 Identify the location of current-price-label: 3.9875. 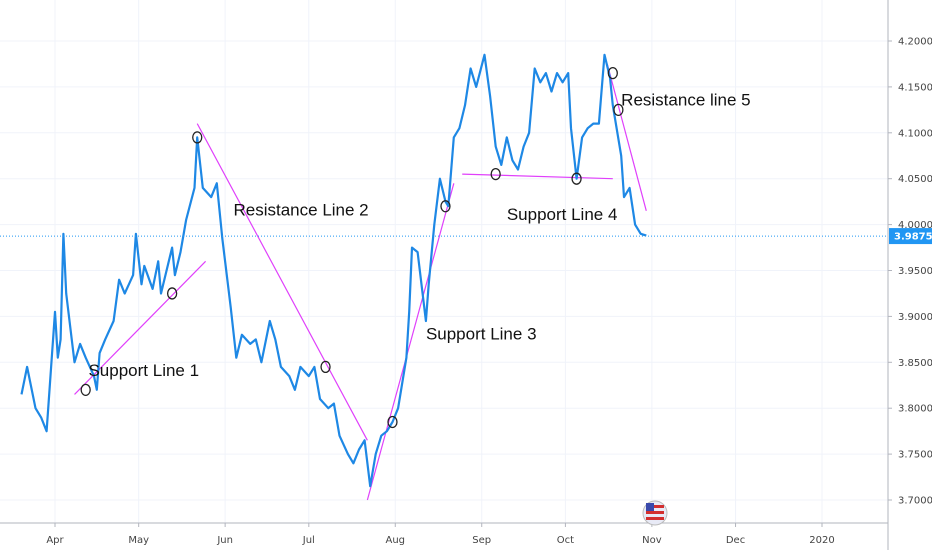
(913, 237).